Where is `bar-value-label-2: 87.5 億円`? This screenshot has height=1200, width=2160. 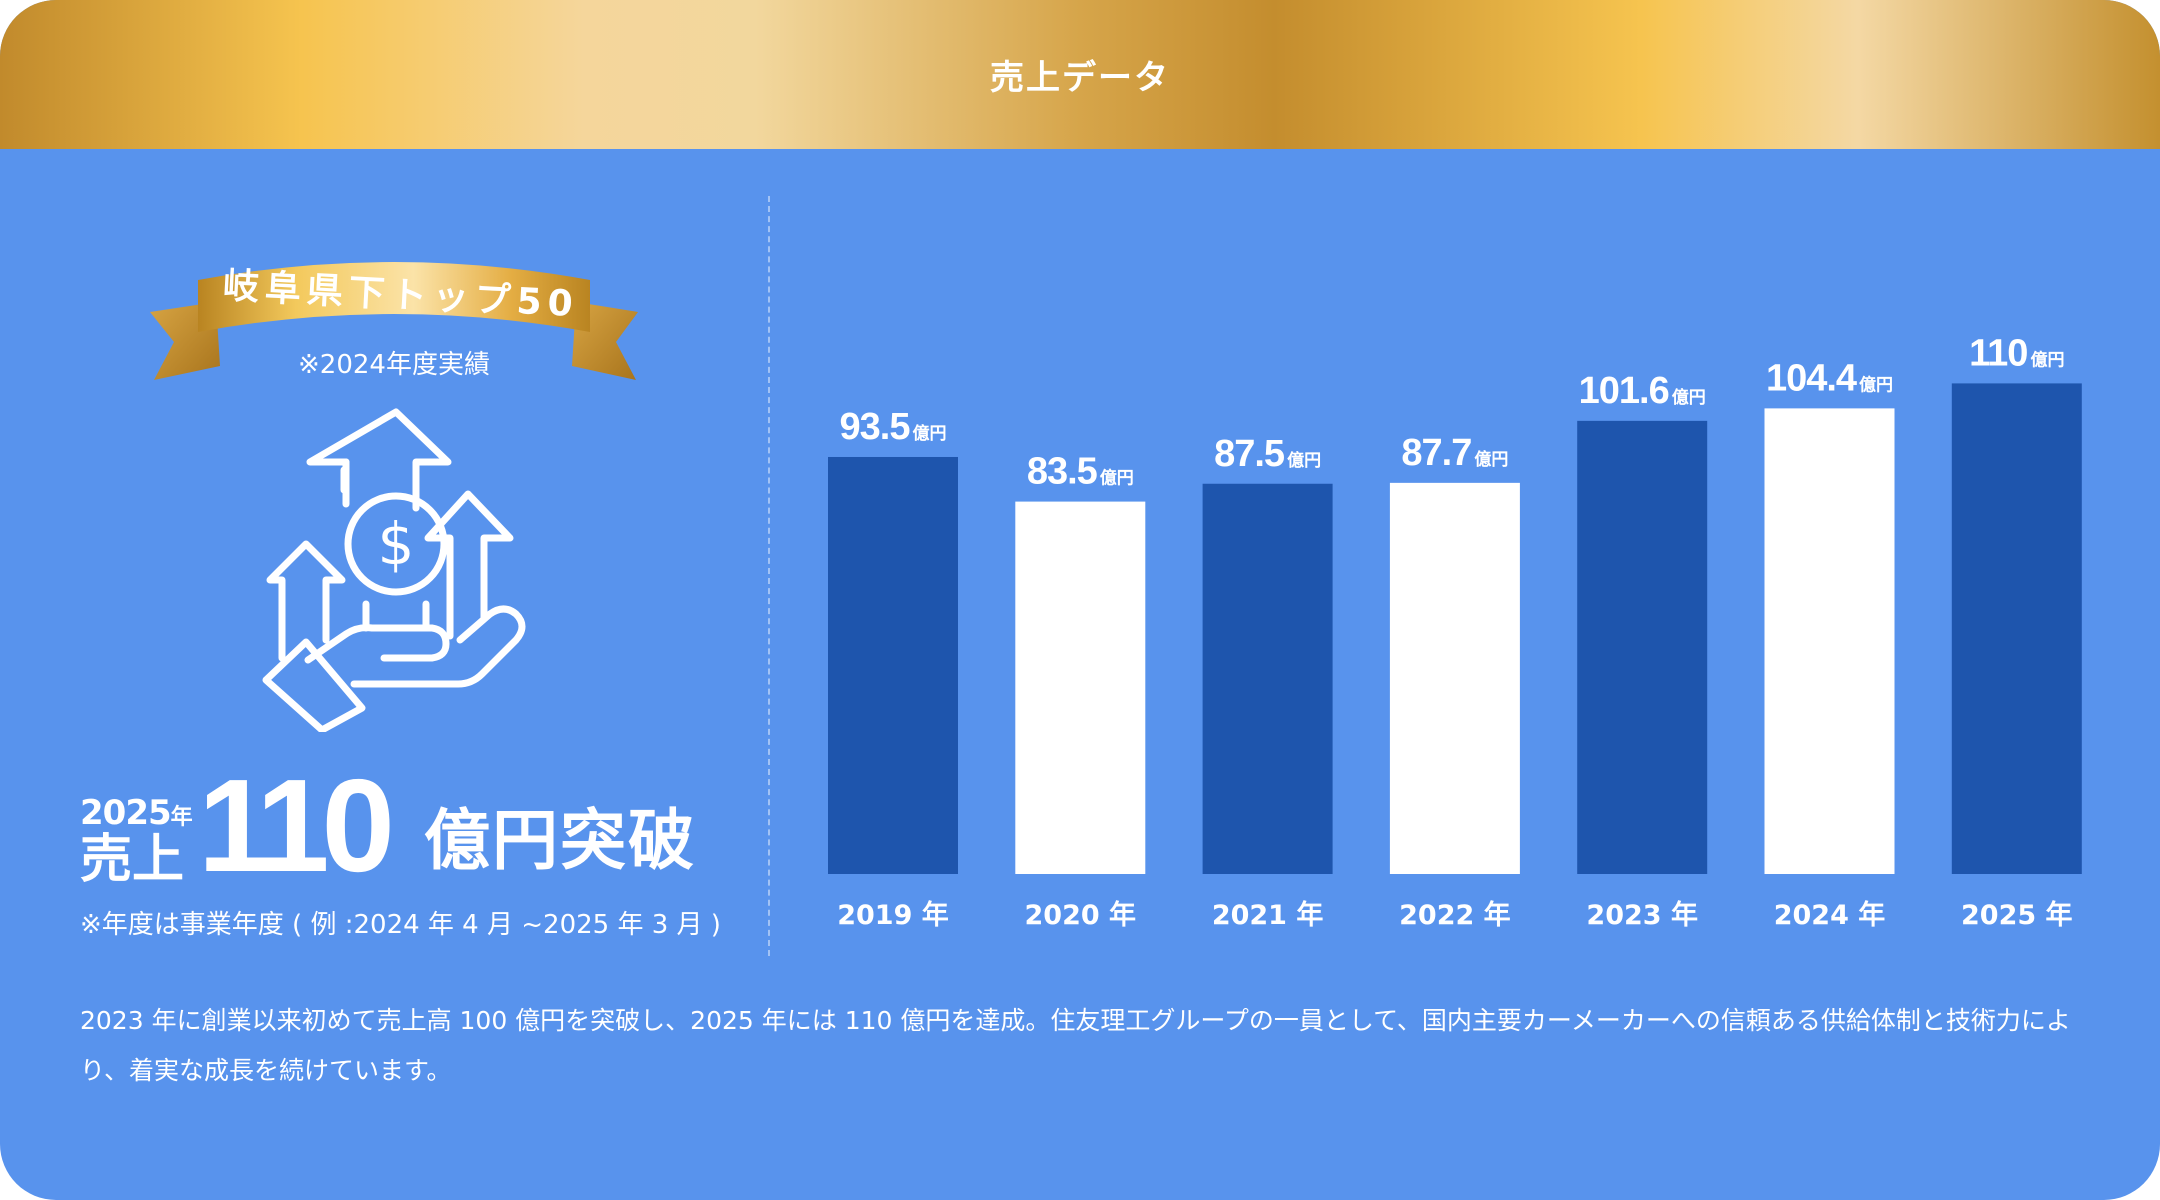
bar-value-label-2: 87.5 億円 is located at coordinates (1267, 454).